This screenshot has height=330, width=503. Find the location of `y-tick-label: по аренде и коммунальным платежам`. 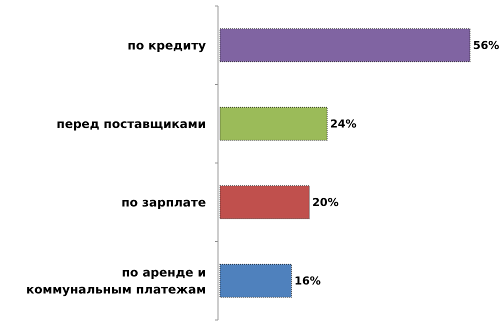

y-tick-label: по аренде и коммунальным платежам is located at coordinates (116, 280).